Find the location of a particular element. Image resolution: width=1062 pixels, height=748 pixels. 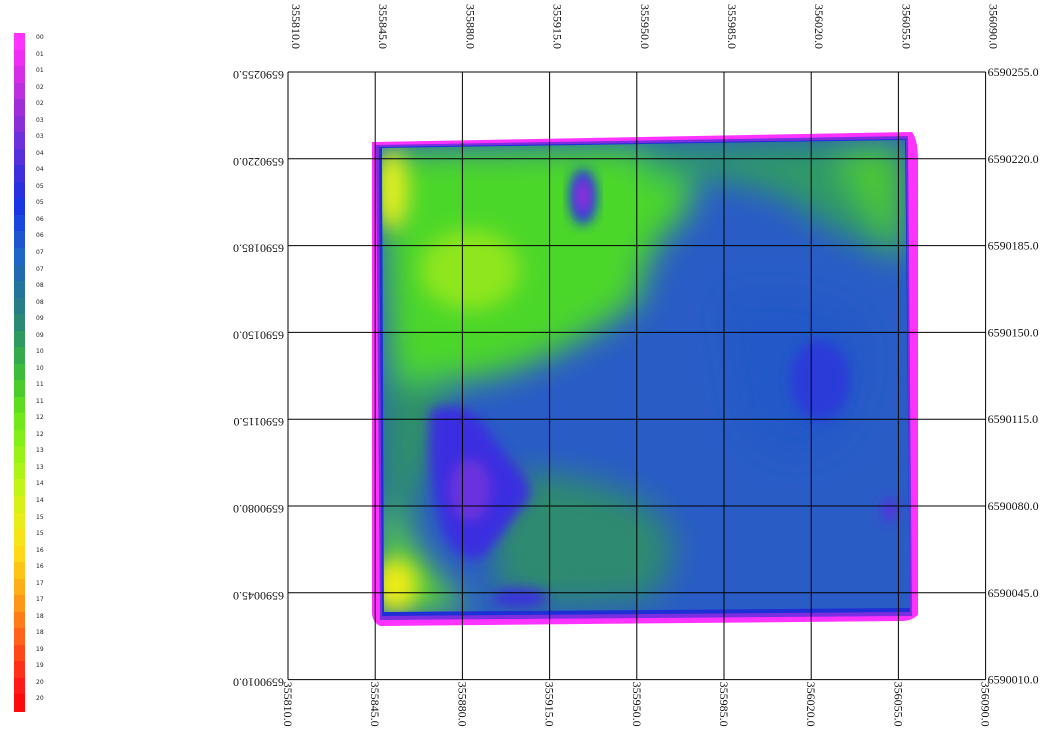

y-tick-label-left: 6590185.0 is located at coordinates (258, 249).